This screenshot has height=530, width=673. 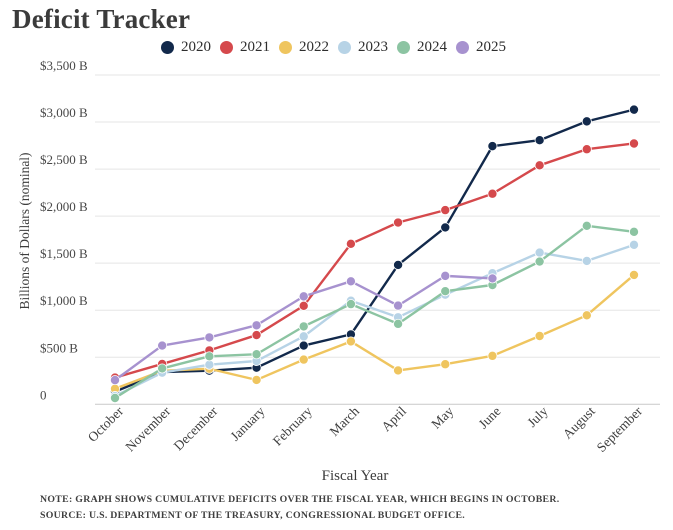 What do you see at coordinates (492, 146) in the screenshot?
I see `point-2020-june` at bounding box center [492, 146].